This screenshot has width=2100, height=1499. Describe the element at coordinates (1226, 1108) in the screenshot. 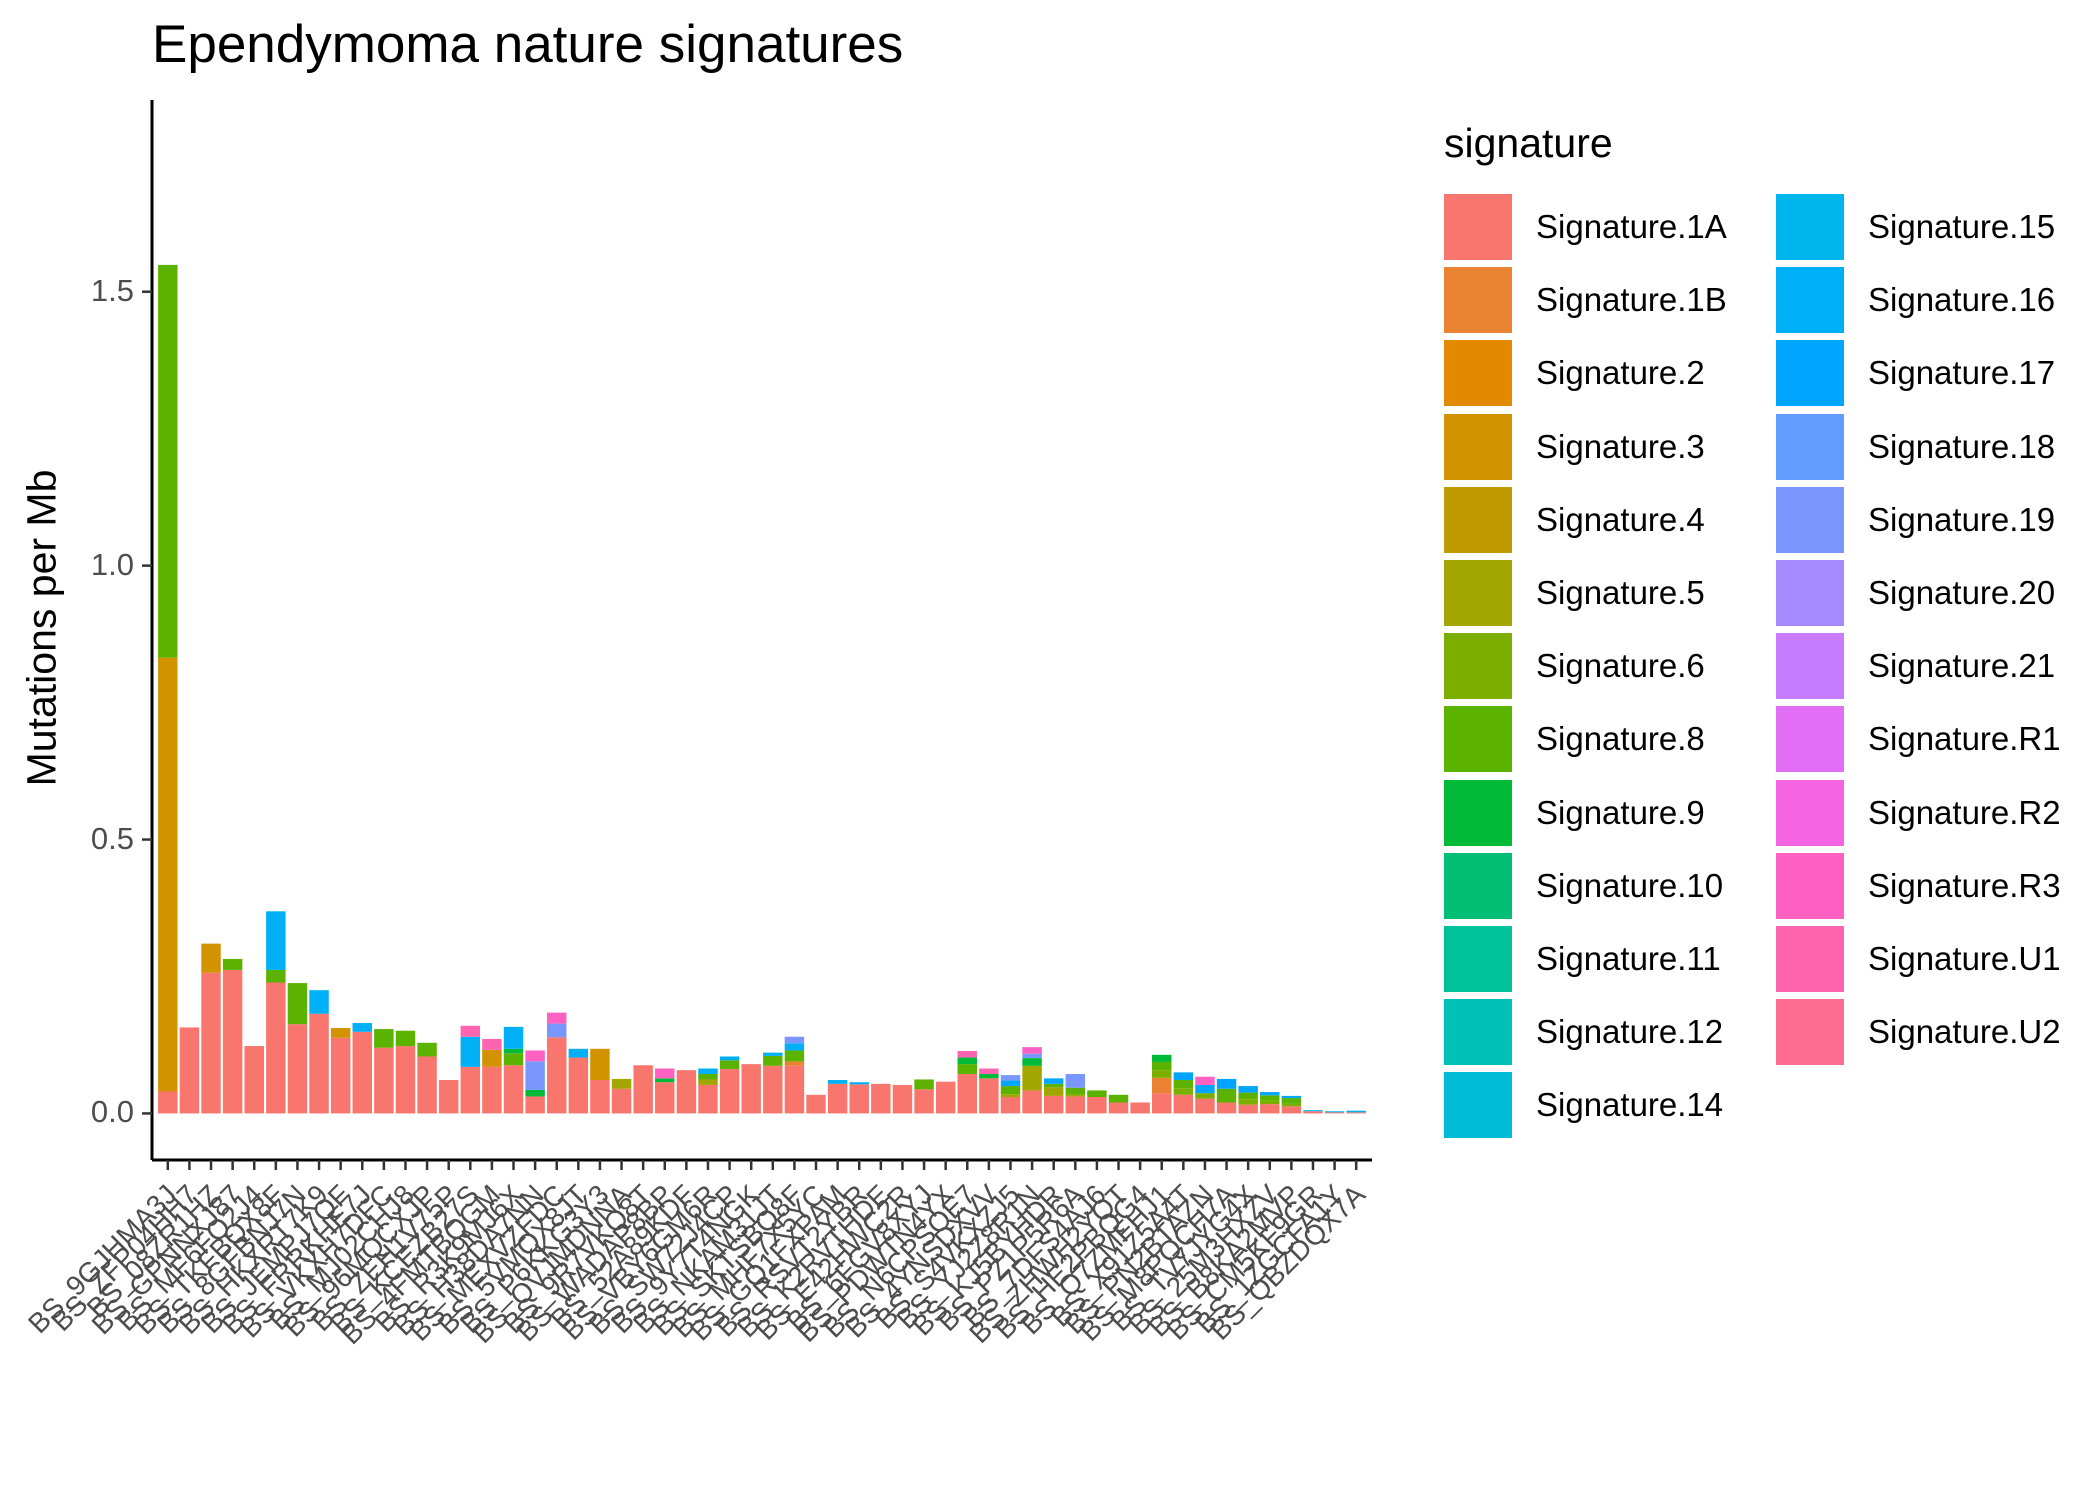

I see `bar-segment-BS_M8PQCH7A-Signature.1A` at that location.